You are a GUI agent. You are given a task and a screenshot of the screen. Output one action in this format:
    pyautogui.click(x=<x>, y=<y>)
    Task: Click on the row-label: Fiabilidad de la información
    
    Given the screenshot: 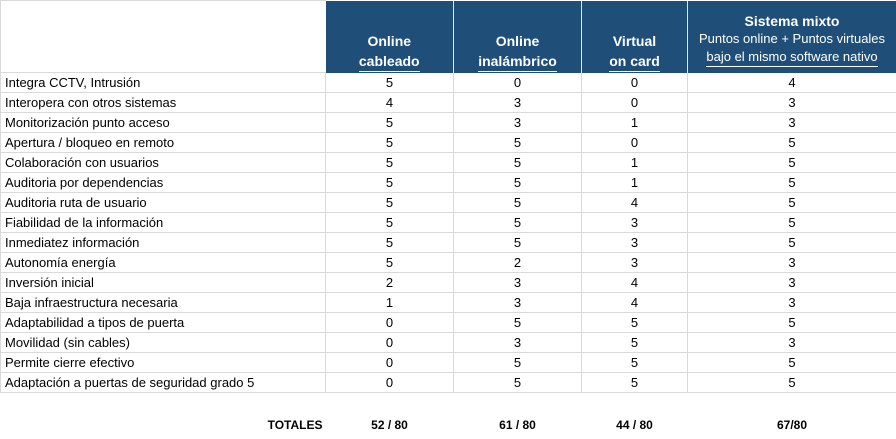 What is the action you would take?
    pyautogui.click(x=163, y=223)
    